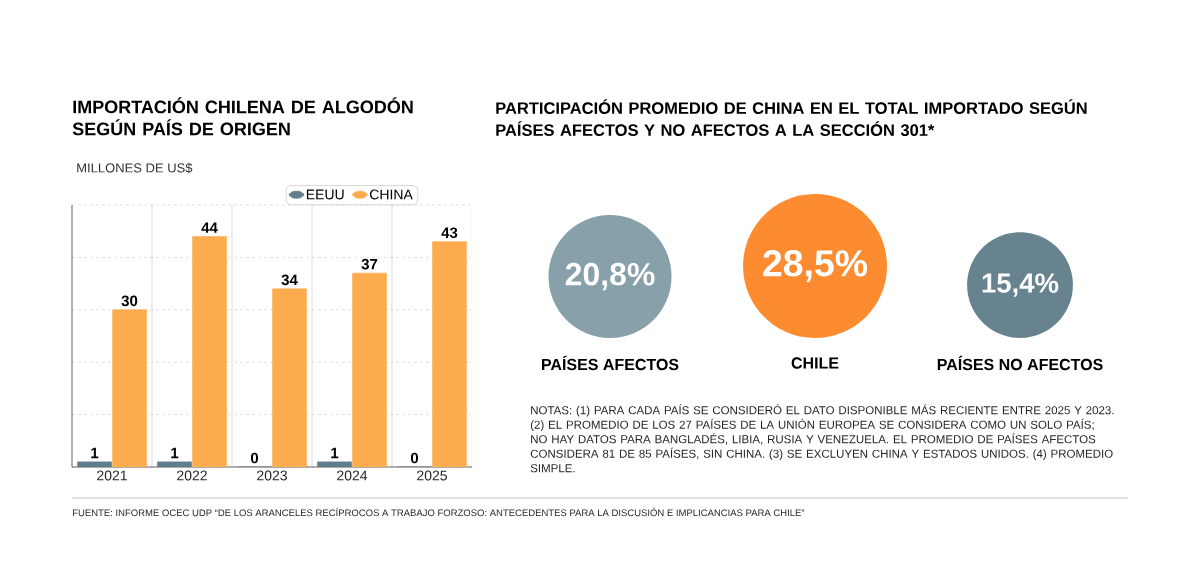  What do you see at coordinates (815, 266) in the screenshot?
I see `data-label: 28,5%` at bounding box center [815, 266].